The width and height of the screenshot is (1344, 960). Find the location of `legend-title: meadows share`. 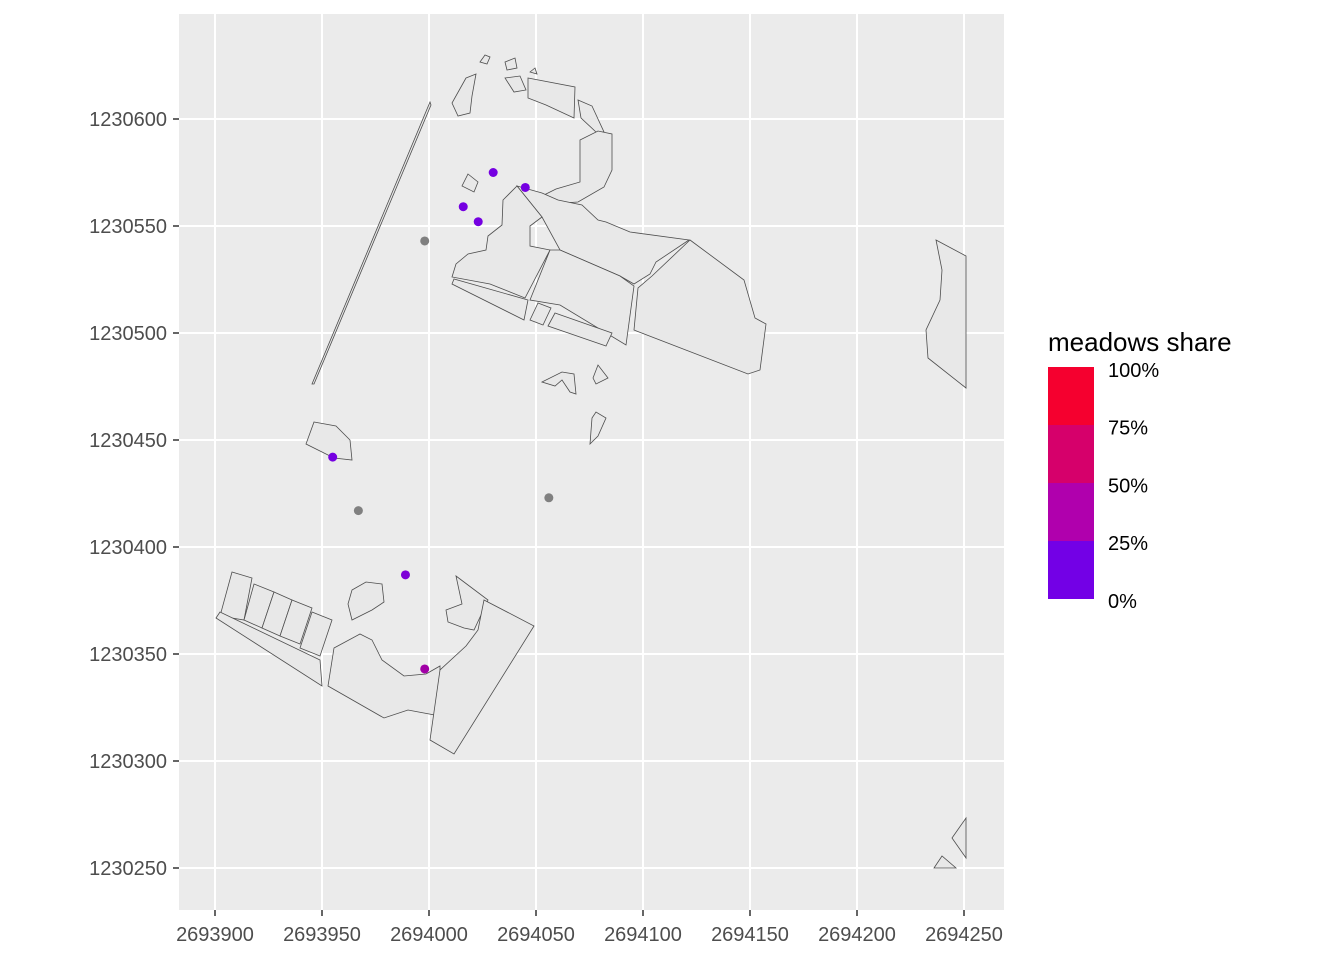

legend-title: meadows share is located at coordinates (1140, 342).